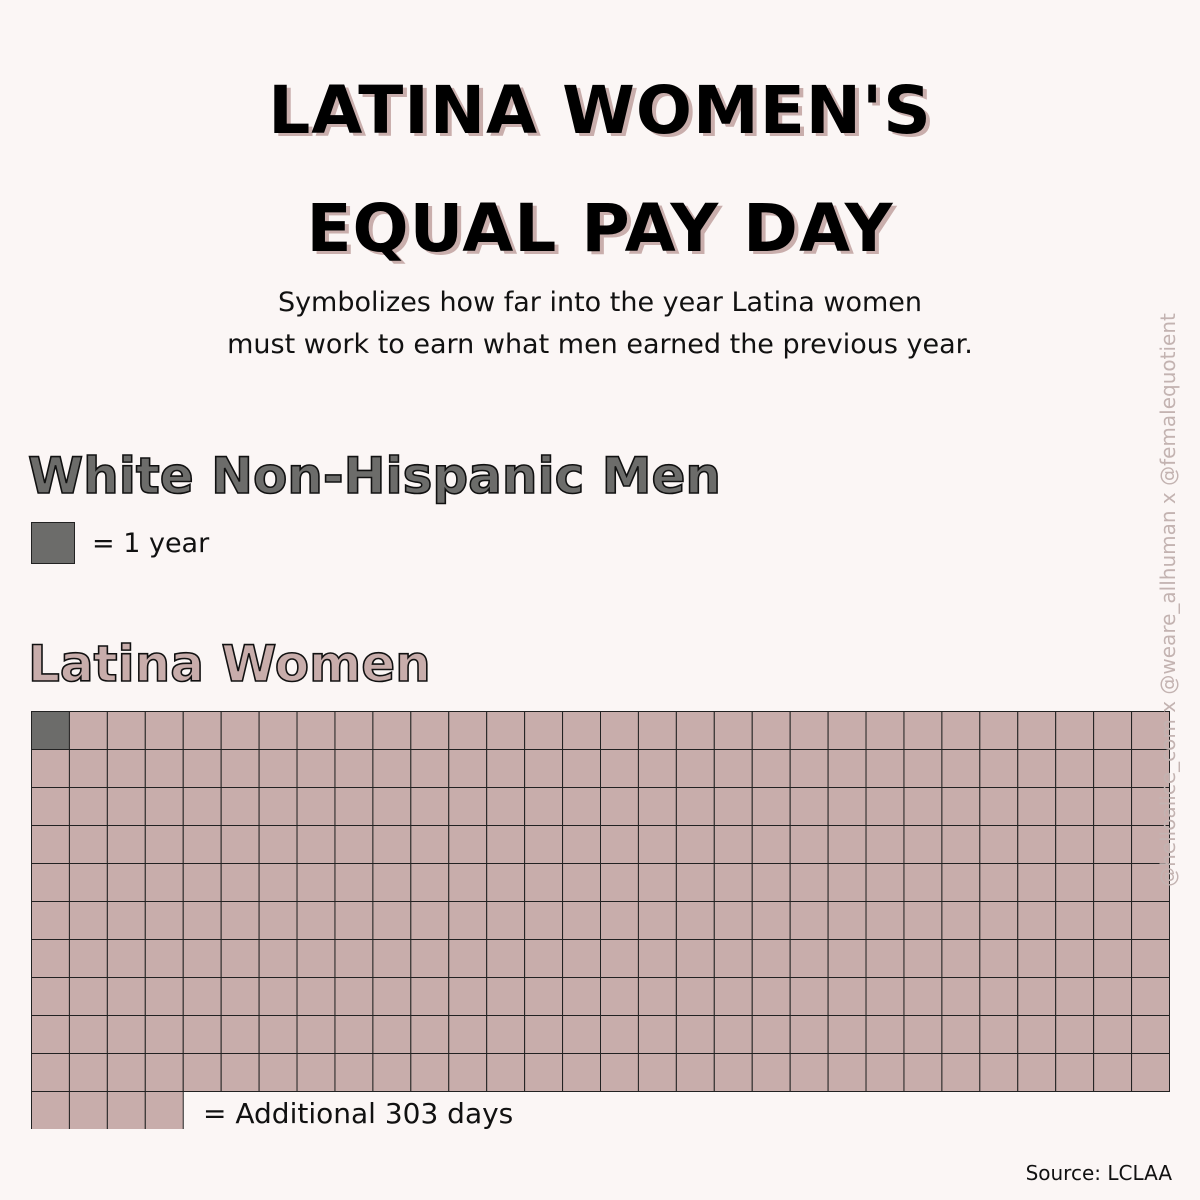 The width and height of the screenshot is (1200, 1200). I want to click on men-year-legend-label: = 1 year, so click(151, 543).